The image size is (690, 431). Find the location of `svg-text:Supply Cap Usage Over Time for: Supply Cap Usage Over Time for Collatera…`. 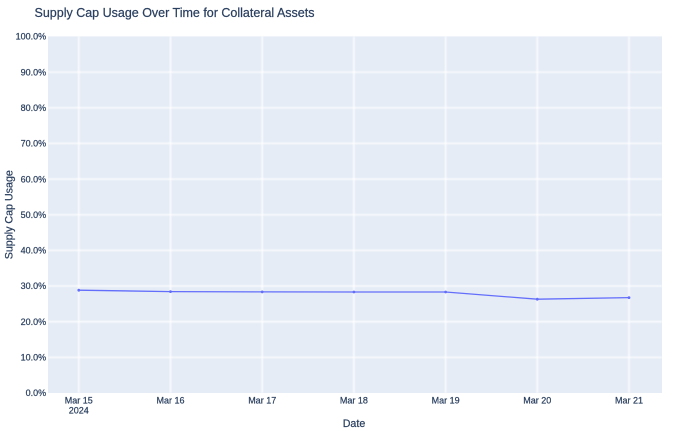

svg-text:Supply Cap Usage Over Time for: Supply Cap Usage Over Time for Collatera… is located at coordinates (175, 13).